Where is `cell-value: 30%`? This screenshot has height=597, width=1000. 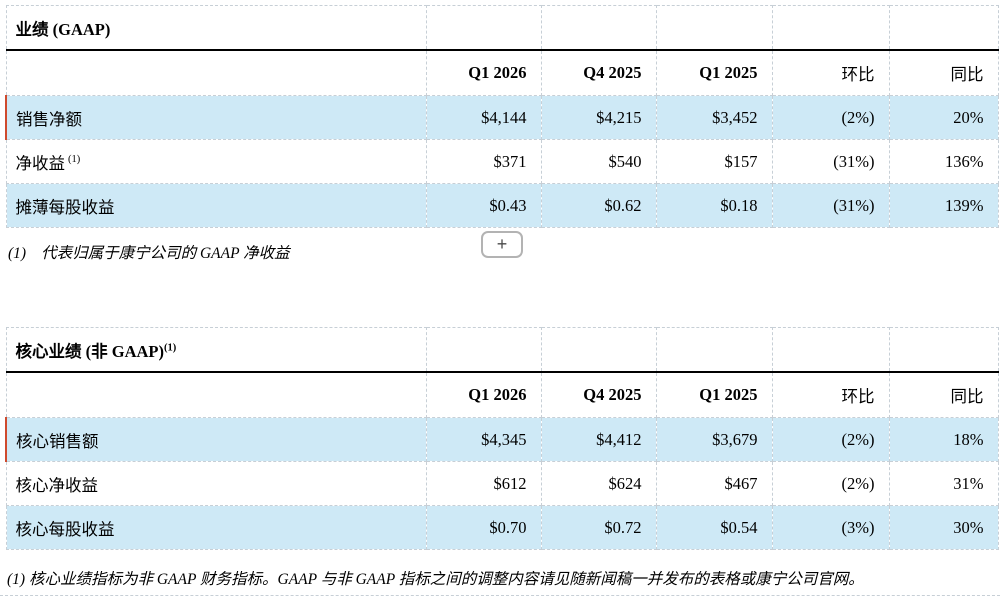
cell-value: 30% is located at coordinates (943, 527).